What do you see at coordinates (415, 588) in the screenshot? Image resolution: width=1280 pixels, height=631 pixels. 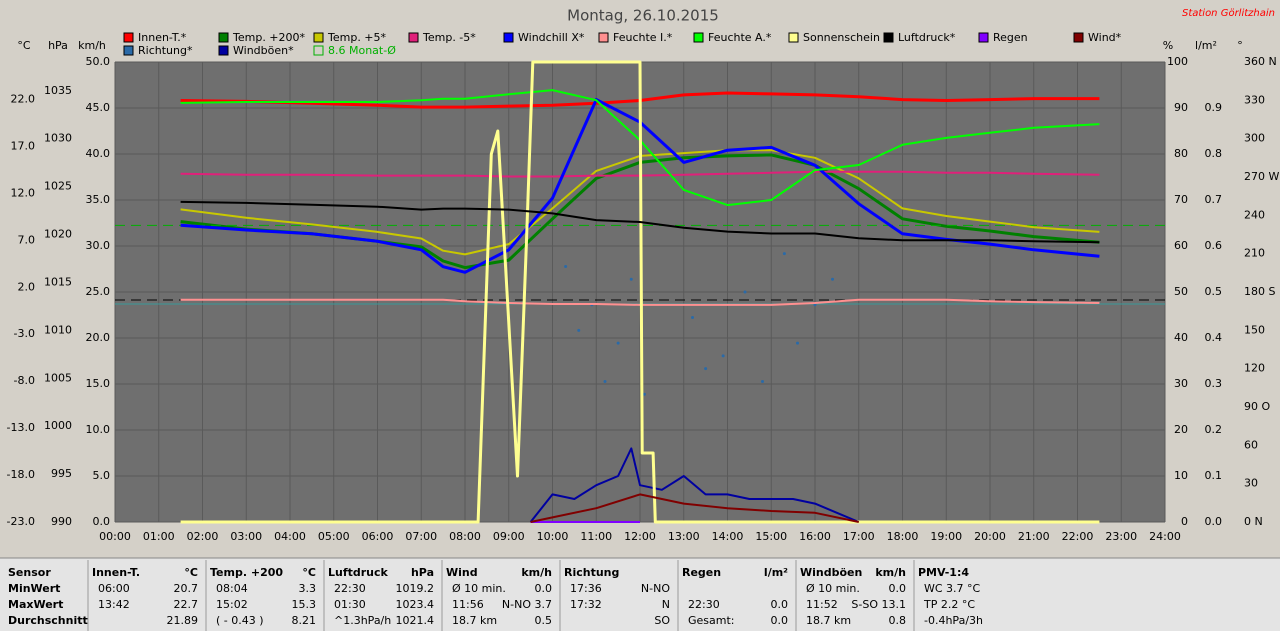 I see `stats-value: 1019.2` at bounding box center [415, 588].